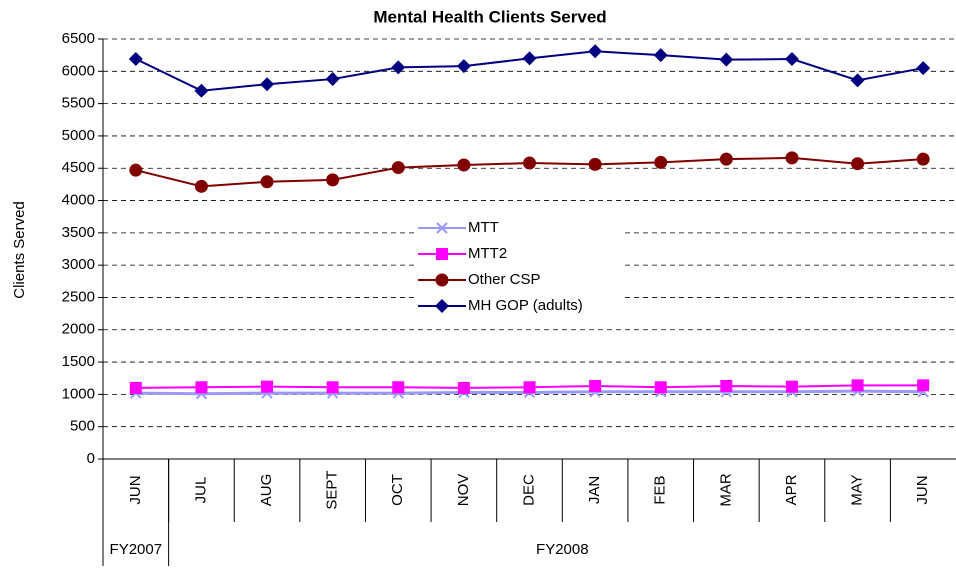 The width and height of the screenshot is (956, 571). Describe the element at coordinates (78, 70) in the screenshot. I see `y-tick-label: 6000` at that location.